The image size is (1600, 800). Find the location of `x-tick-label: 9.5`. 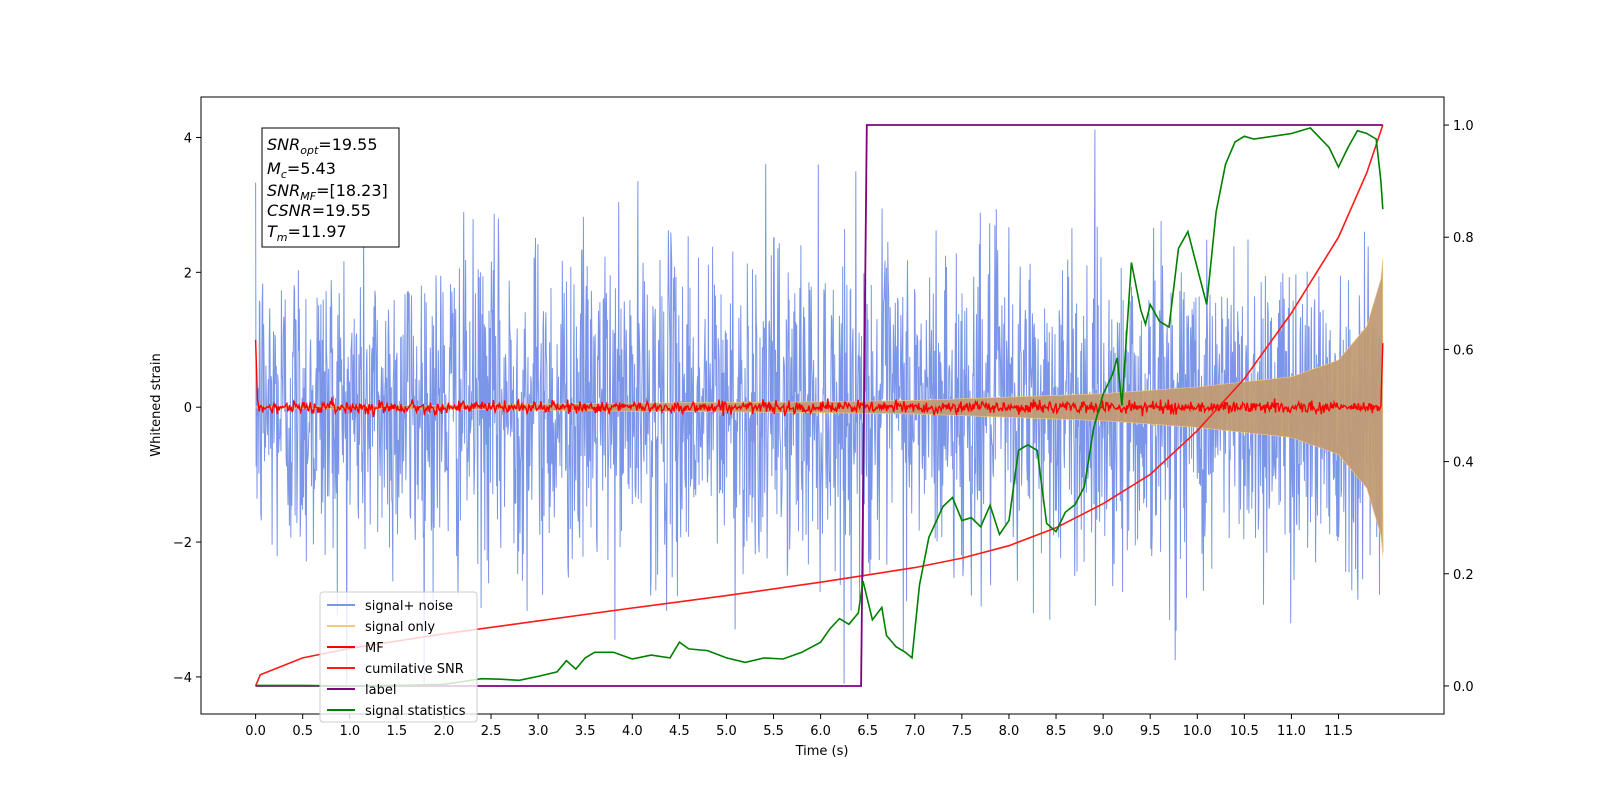

x-tick-label: 9.5 is located at coordinates (1150, 731).